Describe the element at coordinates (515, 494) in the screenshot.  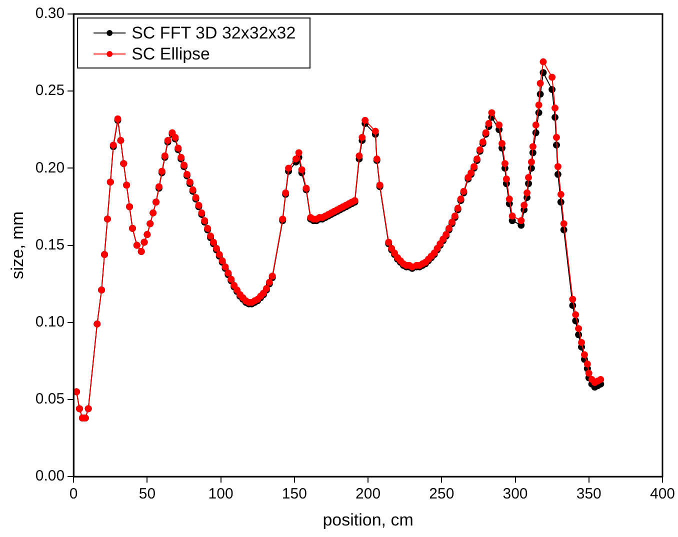
I see `x-tick-label: 300` at that location.